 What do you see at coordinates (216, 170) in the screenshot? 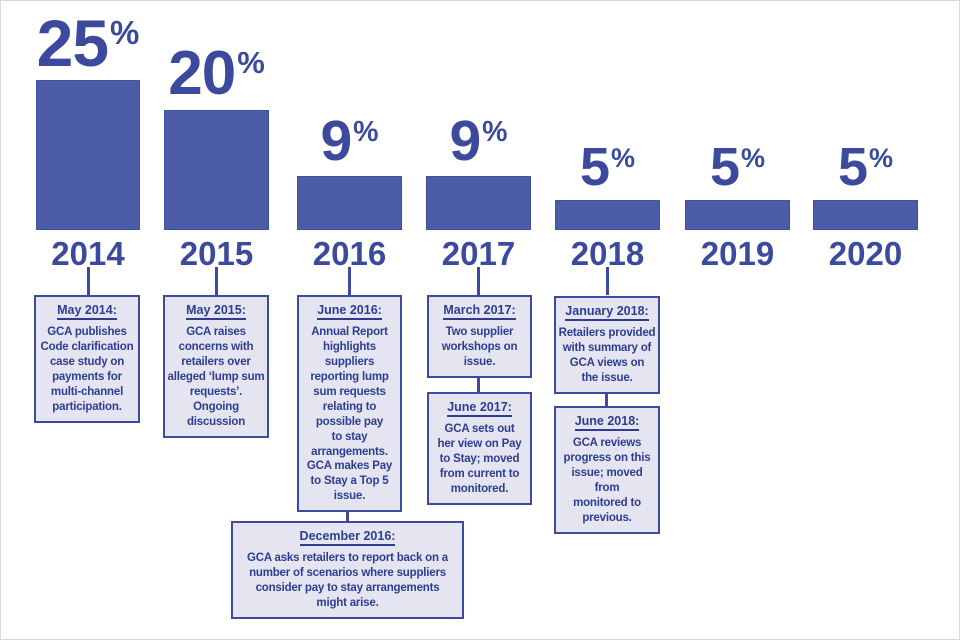
I see `bar-2015` at bounding box center [216, 170].